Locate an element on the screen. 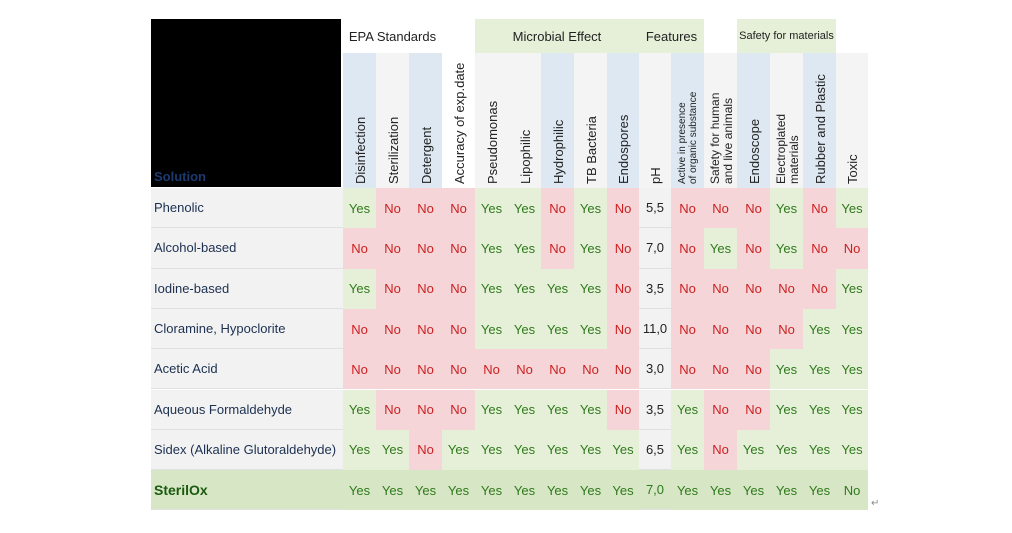  column-header: Lipophilic is located at coordinates (524, 120).